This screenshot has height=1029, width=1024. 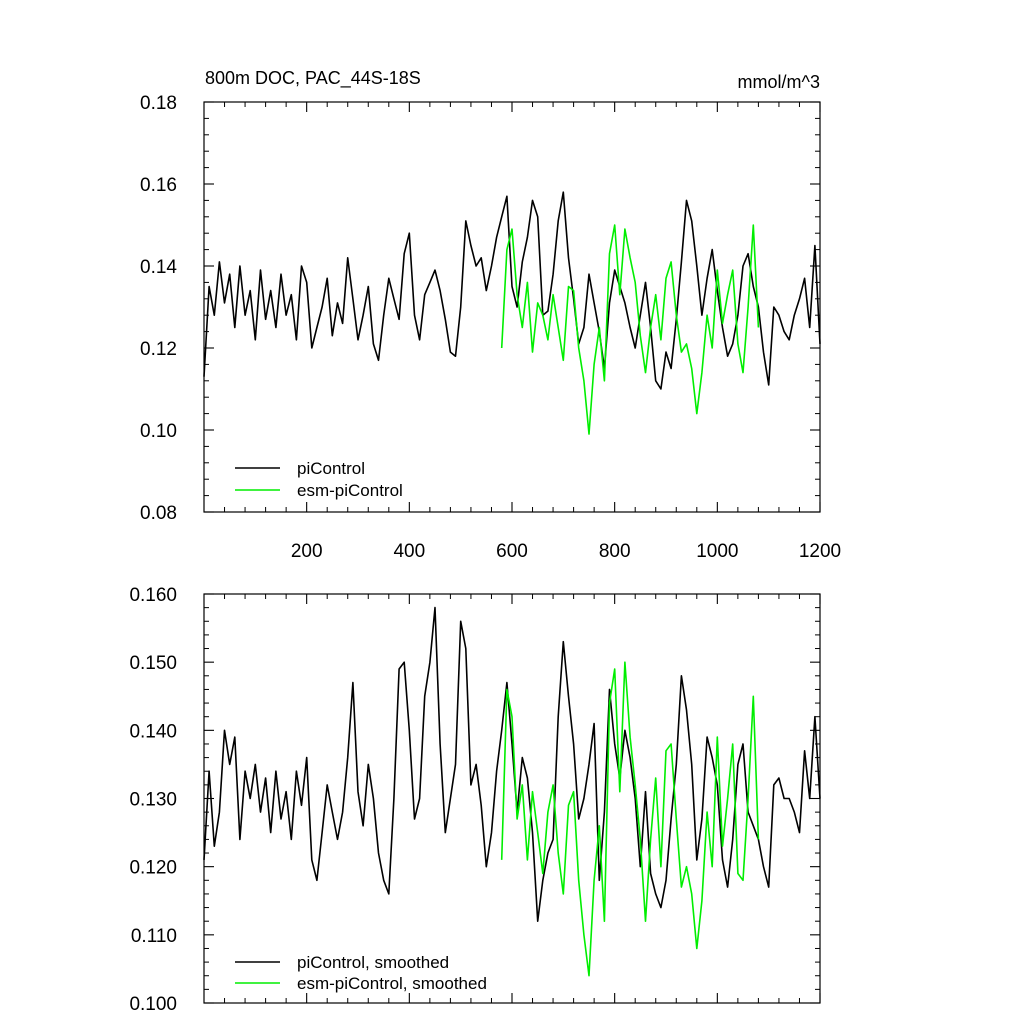 What do you see at coordinates (409, 551) in the screenshot?
I see `x-tick-label: 400` at bounding box center [409, 551].